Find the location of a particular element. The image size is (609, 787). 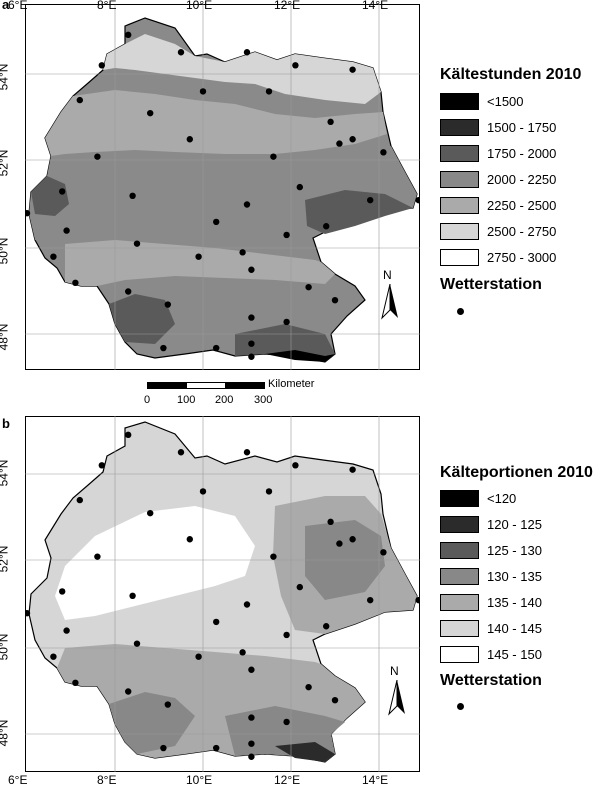

legend-item: 125 - 130 is located at coordinates (491, 550).